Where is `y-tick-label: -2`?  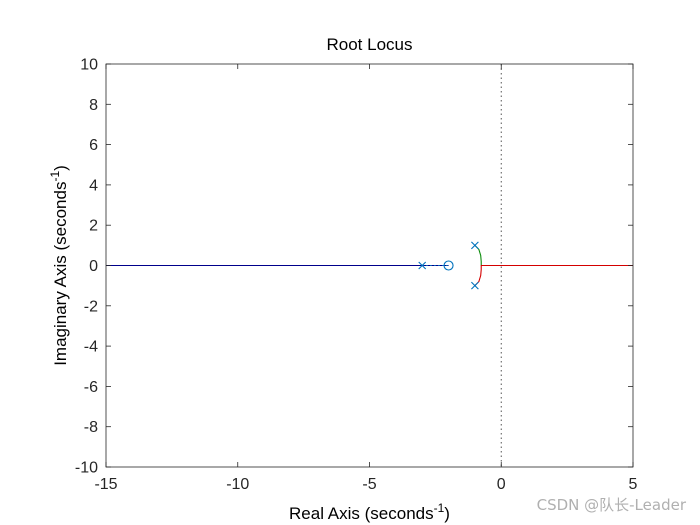 y-tick-label: -2 is located at coordinates (91, 306).